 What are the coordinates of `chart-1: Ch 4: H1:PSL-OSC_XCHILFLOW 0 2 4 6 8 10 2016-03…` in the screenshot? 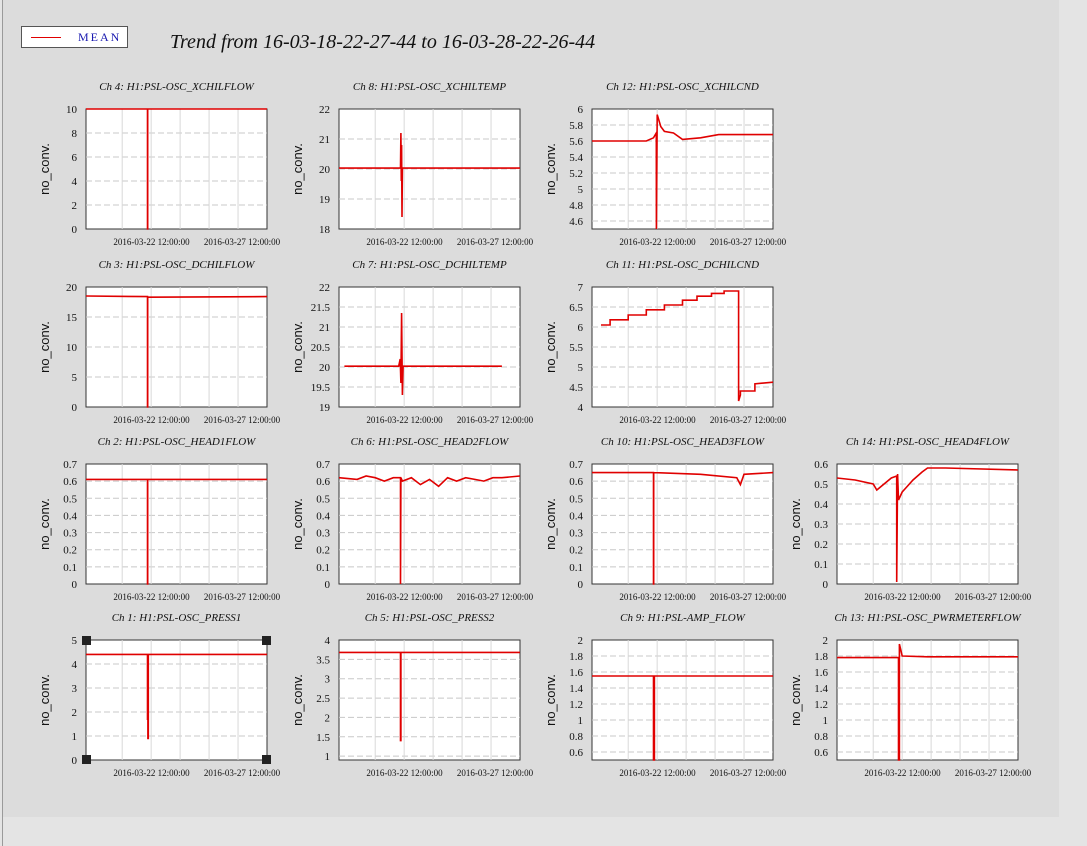 It's located at (159, 164).